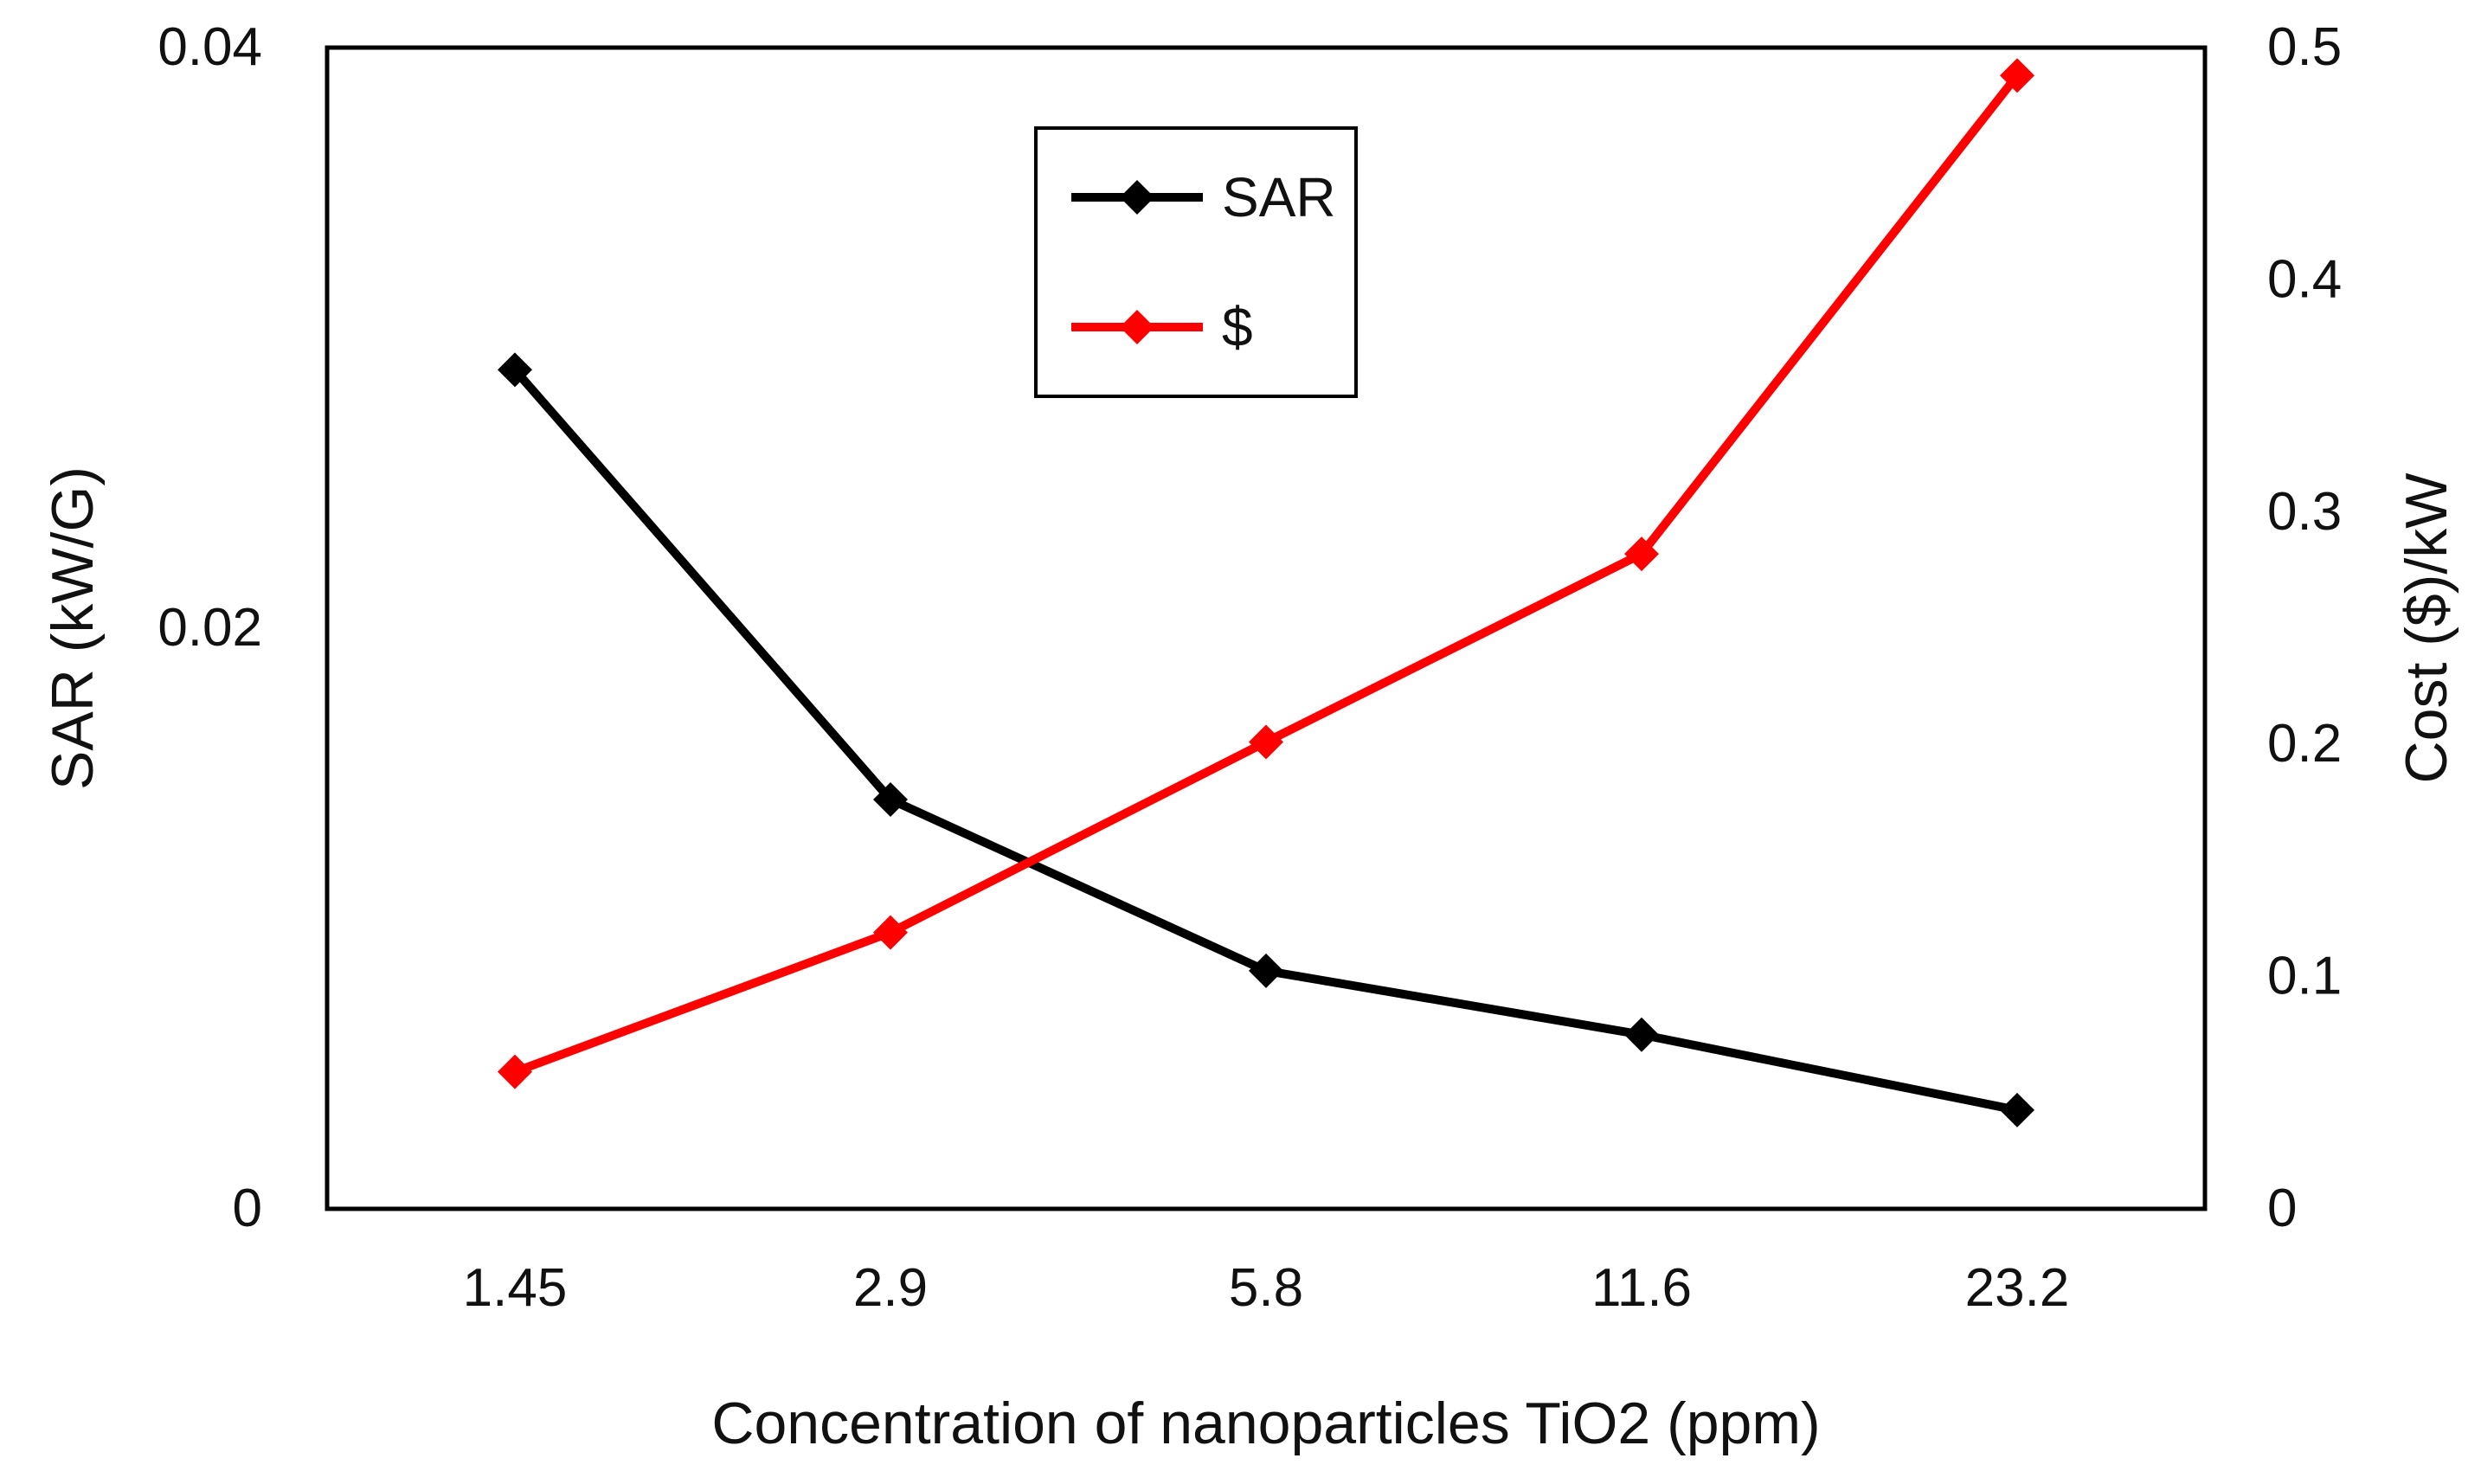 This screenshot has width=2481, height=1484. Describe the element at coordinates (2305, 744) in the screenshot. I see `y2-tick-label: 0.2` at that location.